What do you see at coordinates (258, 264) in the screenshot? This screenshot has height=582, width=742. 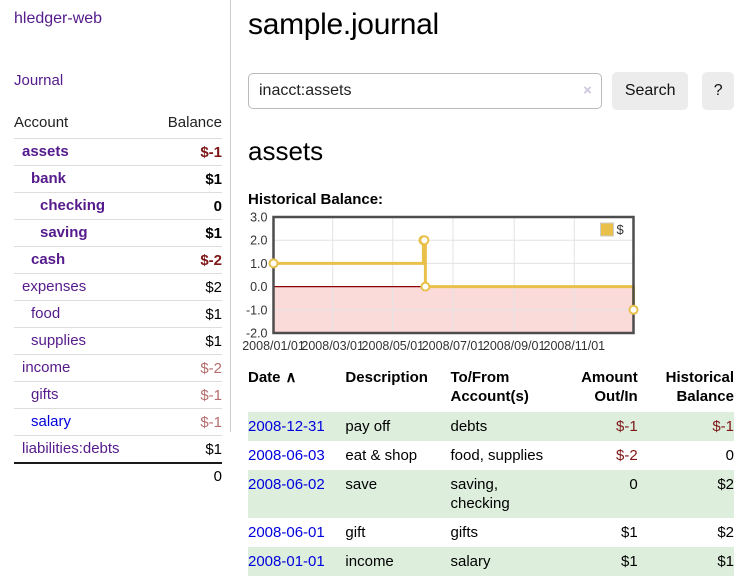 I see `y-tick-label: 1.0` at bounding box center [258, 264].